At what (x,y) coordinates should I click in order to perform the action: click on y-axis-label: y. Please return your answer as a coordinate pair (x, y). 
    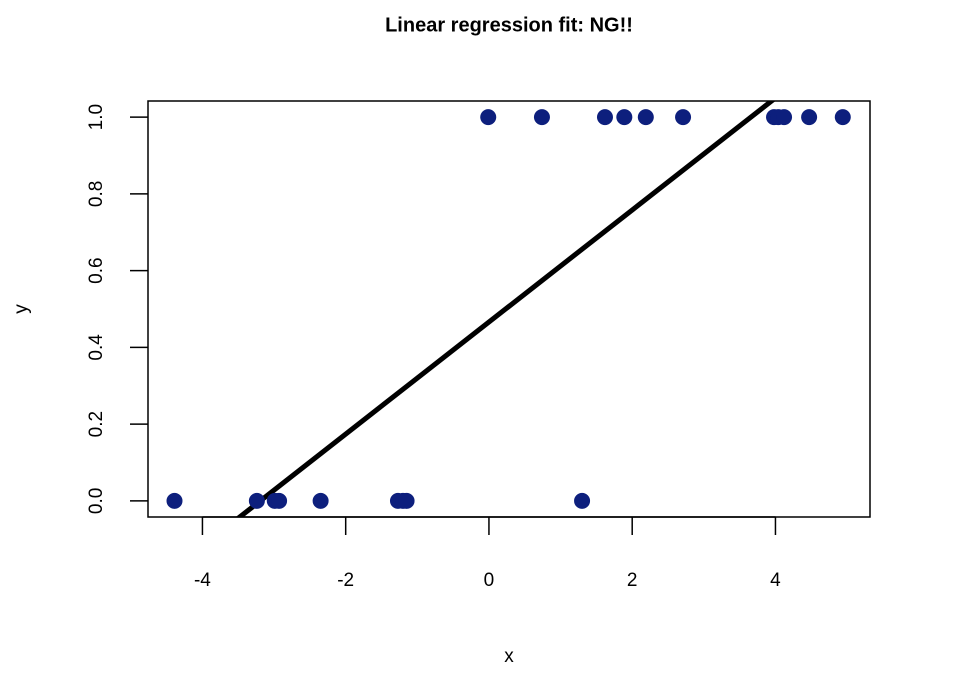
    Looking at the image, I should click on (21, 309).